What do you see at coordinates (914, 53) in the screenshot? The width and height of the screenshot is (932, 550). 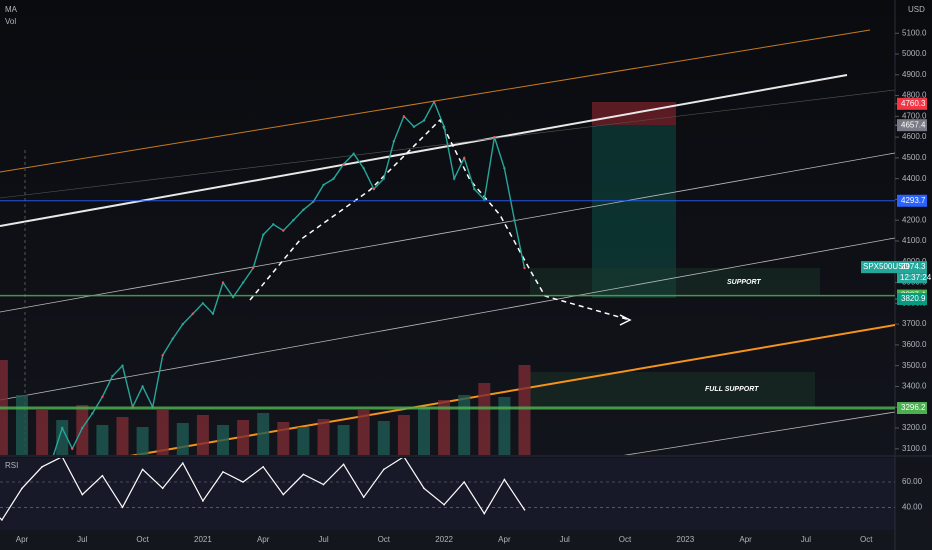 I see `y-tick-label: 5000.0` at bounding box center [914, 53].